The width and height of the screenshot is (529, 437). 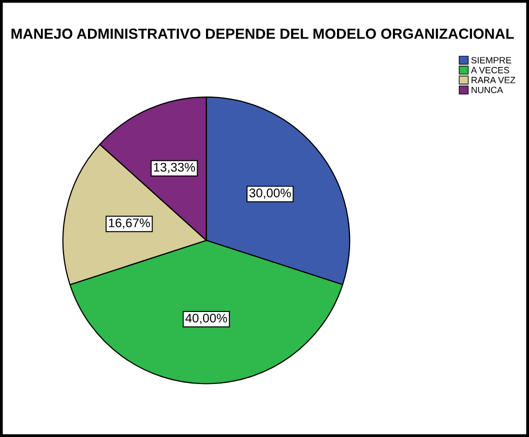 I want to click on data-label: 30,00%, so click(x=270, y=193).